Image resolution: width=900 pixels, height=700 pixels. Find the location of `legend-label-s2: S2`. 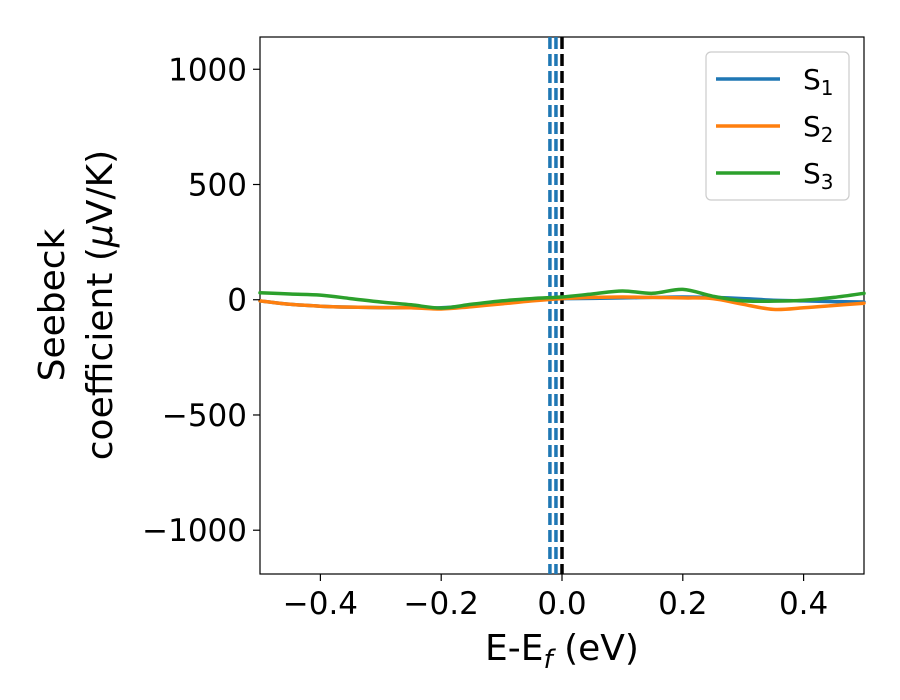

legend-label-s2: S2 is located at coordinates (818, 128).